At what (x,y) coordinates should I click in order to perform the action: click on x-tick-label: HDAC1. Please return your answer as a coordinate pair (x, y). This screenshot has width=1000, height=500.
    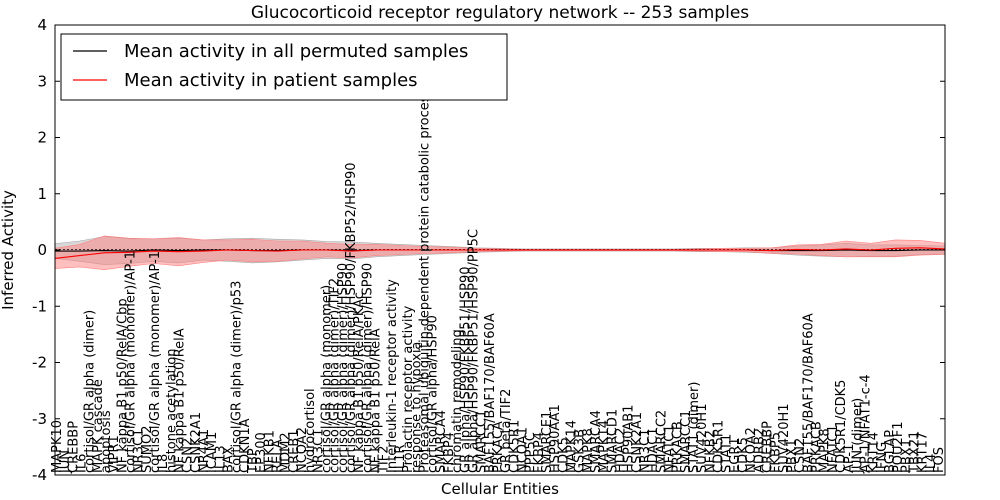
    Looking at the image, I should click on (653, 450).